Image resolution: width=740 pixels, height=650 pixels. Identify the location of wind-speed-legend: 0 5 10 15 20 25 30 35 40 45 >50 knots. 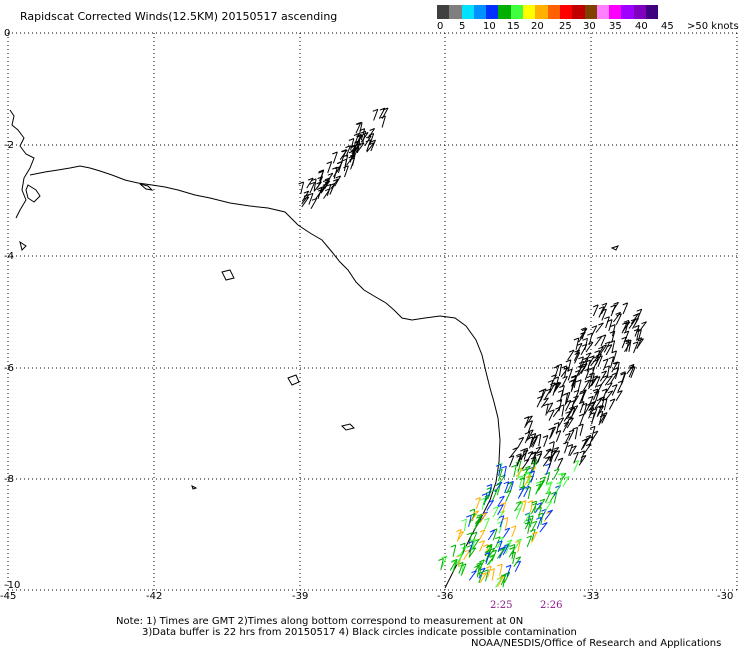
(588, 20).